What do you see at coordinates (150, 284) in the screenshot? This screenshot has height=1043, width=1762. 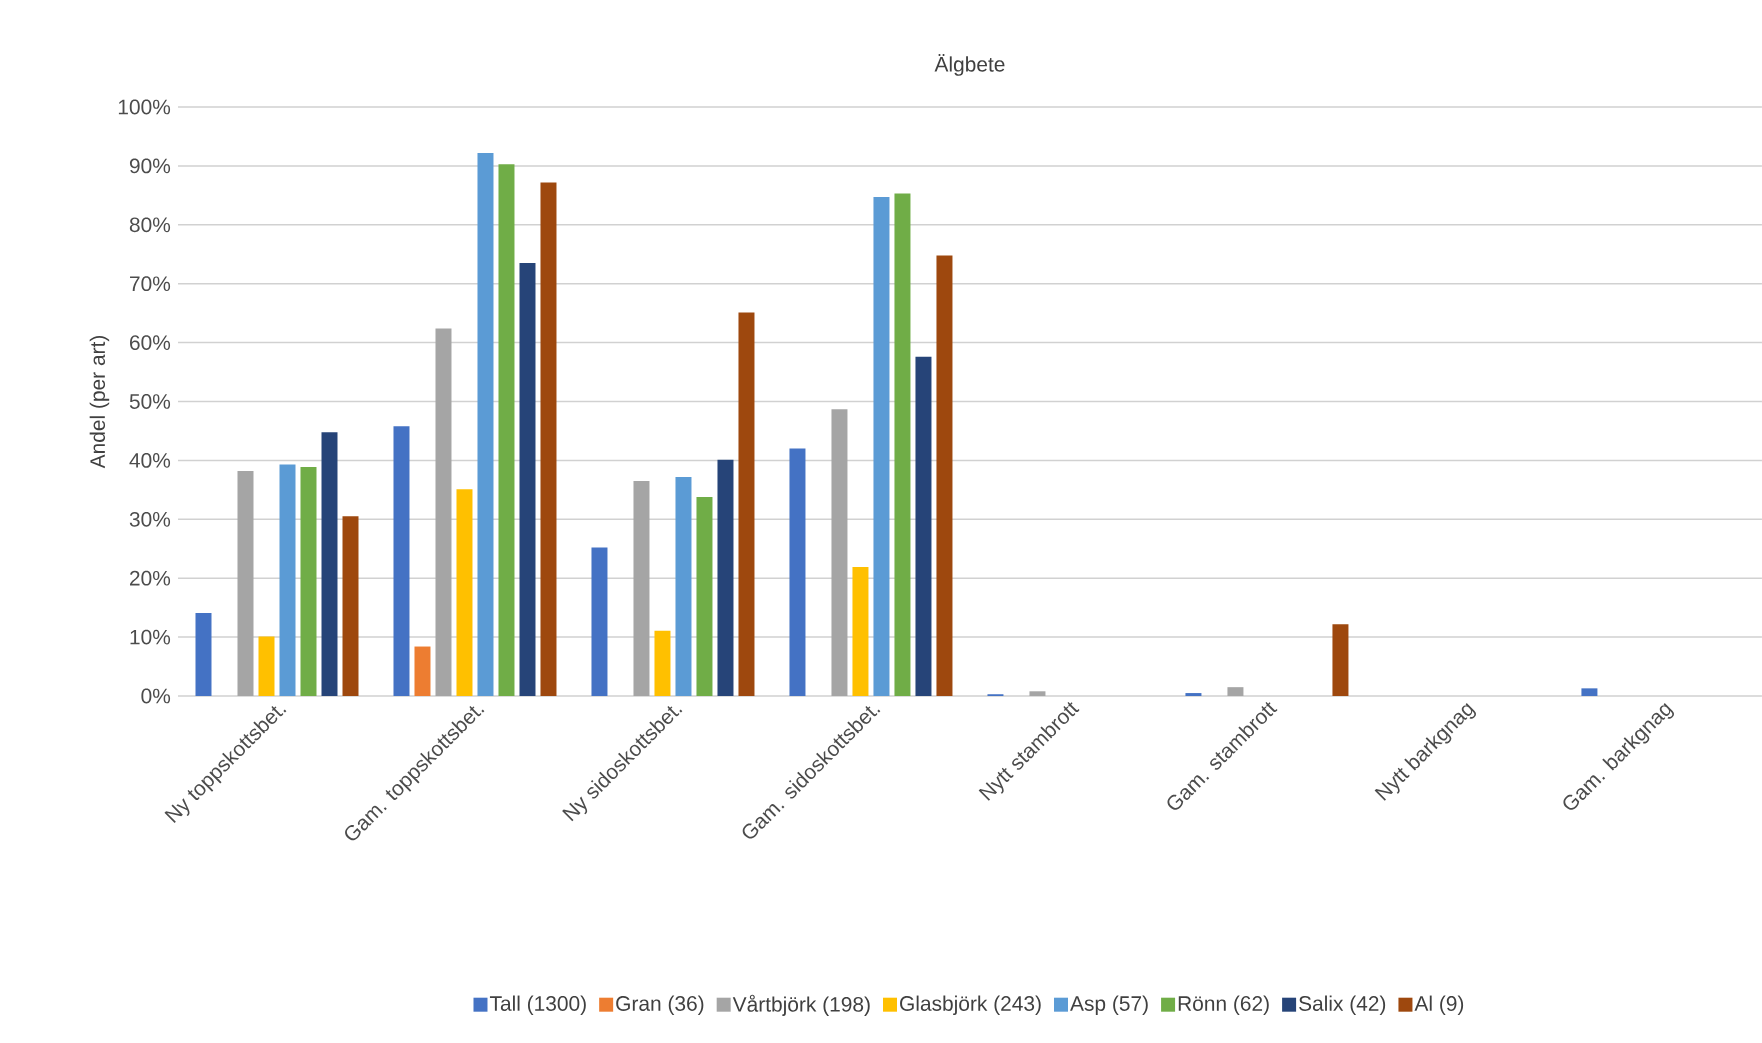 I see `y-tick-label: 70%` at bounding box center [150, 284].